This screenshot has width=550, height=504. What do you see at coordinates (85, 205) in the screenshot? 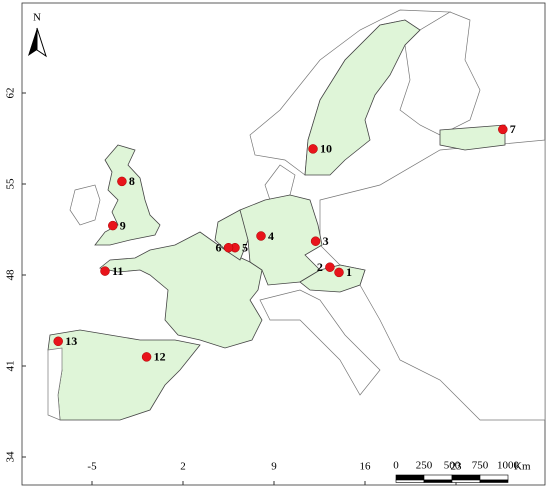
I see `ireland` at bounding box center [85, 205].